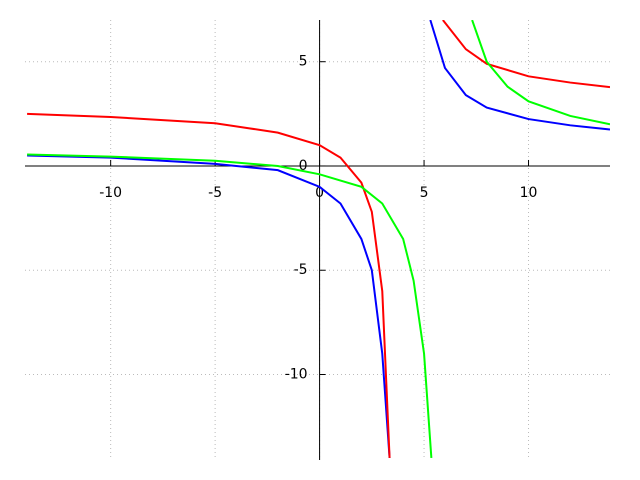 Image resolution: width=640 pixels, height=480 pixels. Describe the element at coordinates (424, 193) in the screenshot. I see `x-tick-label: 5` at that location.